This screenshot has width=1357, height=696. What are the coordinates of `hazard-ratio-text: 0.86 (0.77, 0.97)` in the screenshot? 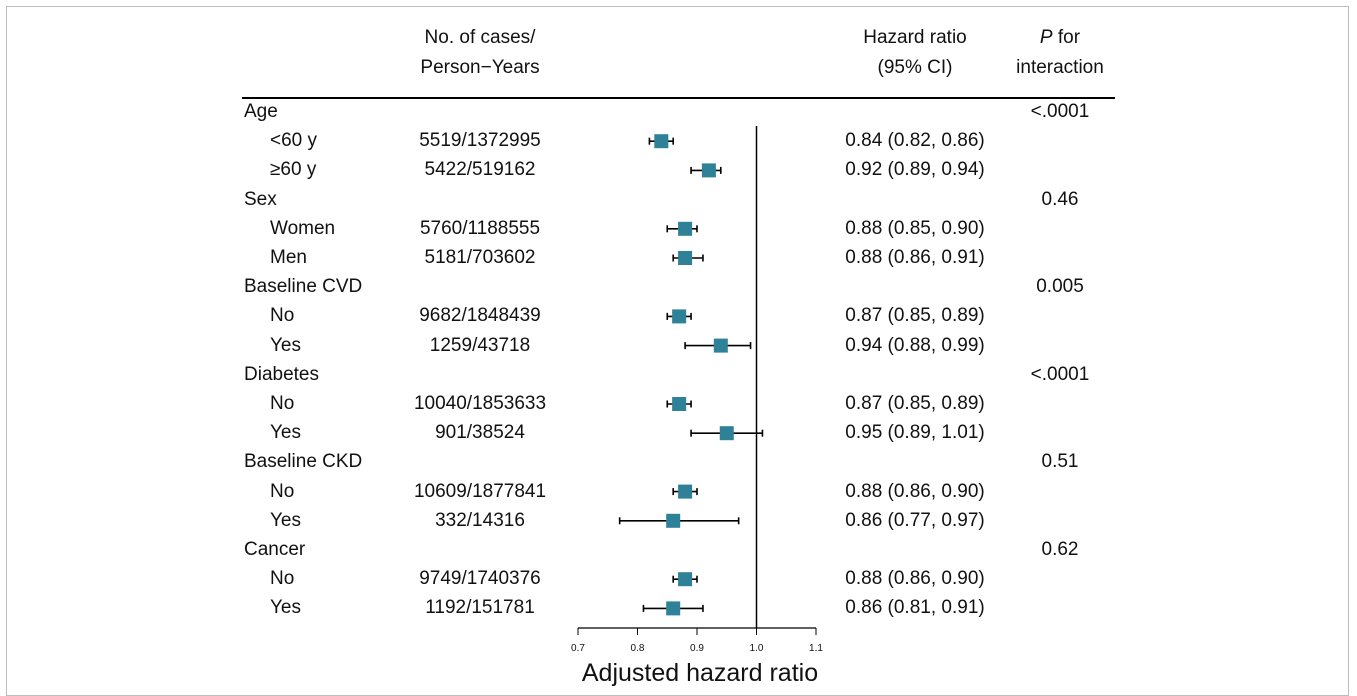 It's located at (915, 520).